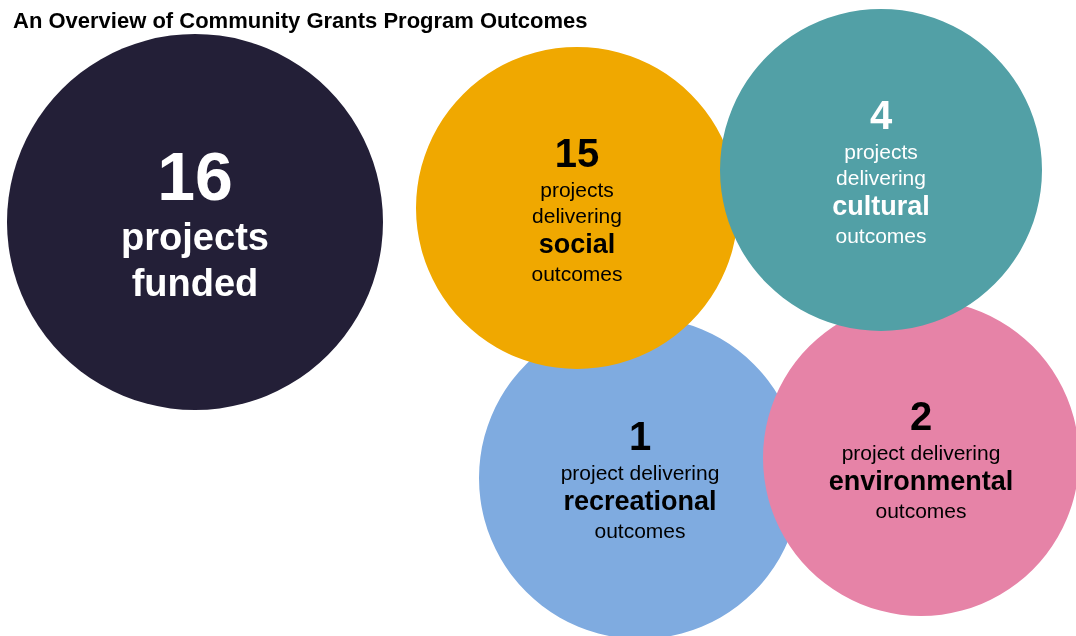  What do you see at coordinates (881, 115) in the screenshot?
I see `data-label: 4` at bounding box center [881, 115].